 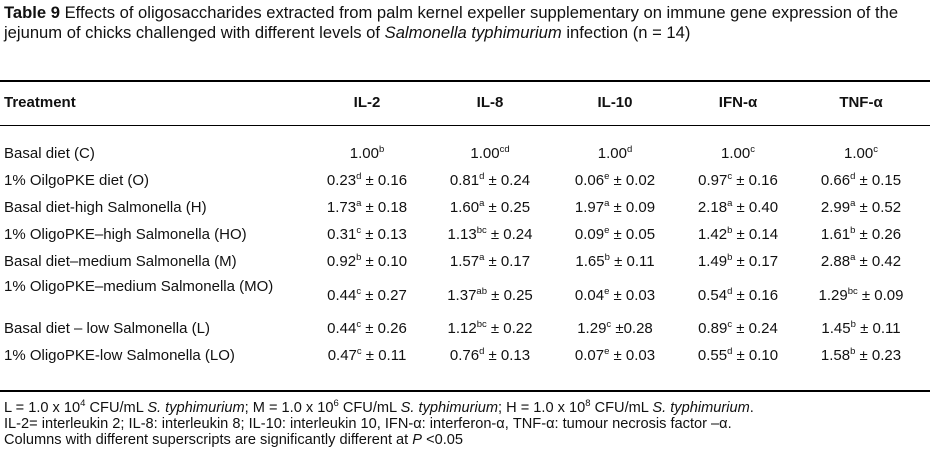 I want to click on table-cell: 1.00b, so click(x=367, y=153).